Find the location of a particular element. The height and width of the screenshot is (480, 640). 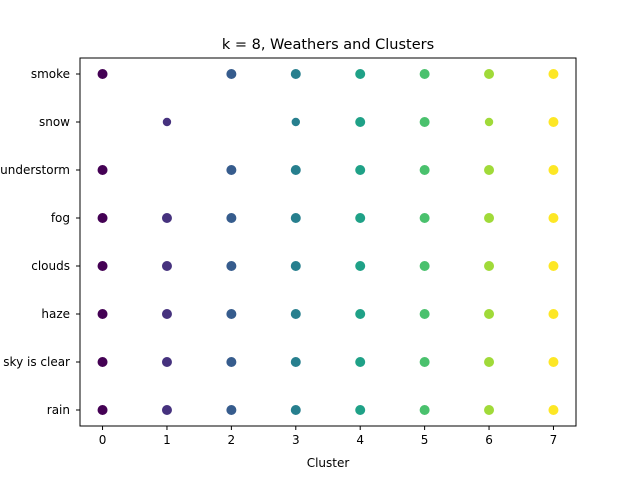

y-tick-label: thunderstorm is located at coordinates (35, 170).